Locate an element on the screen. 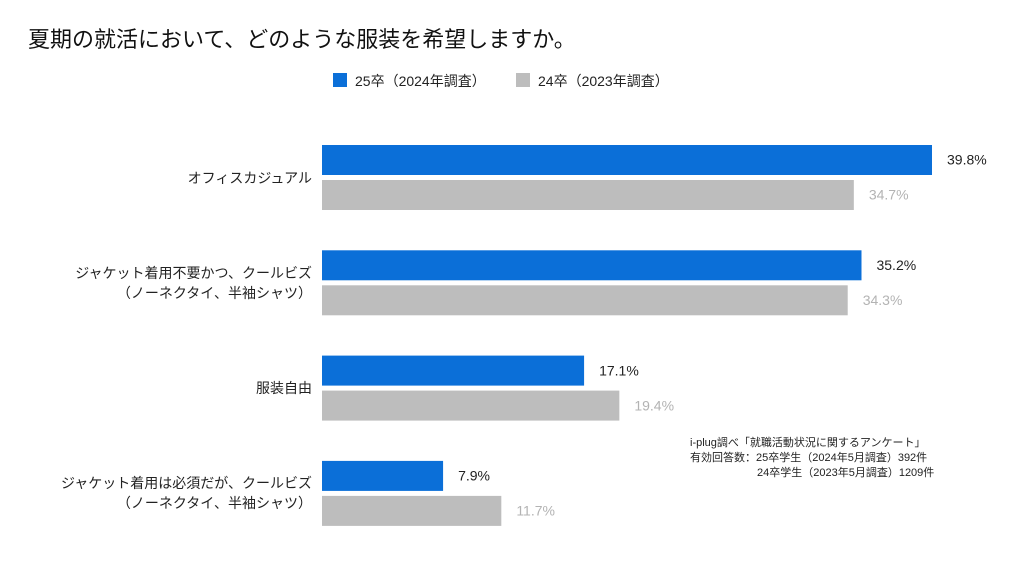 The width and height of the screenshot is (1024, 562). category-label: ジャケット着用は必須だが、クールビズ （ノーネクタイ、半袖シャツ） is located at coordinates (186, 493).